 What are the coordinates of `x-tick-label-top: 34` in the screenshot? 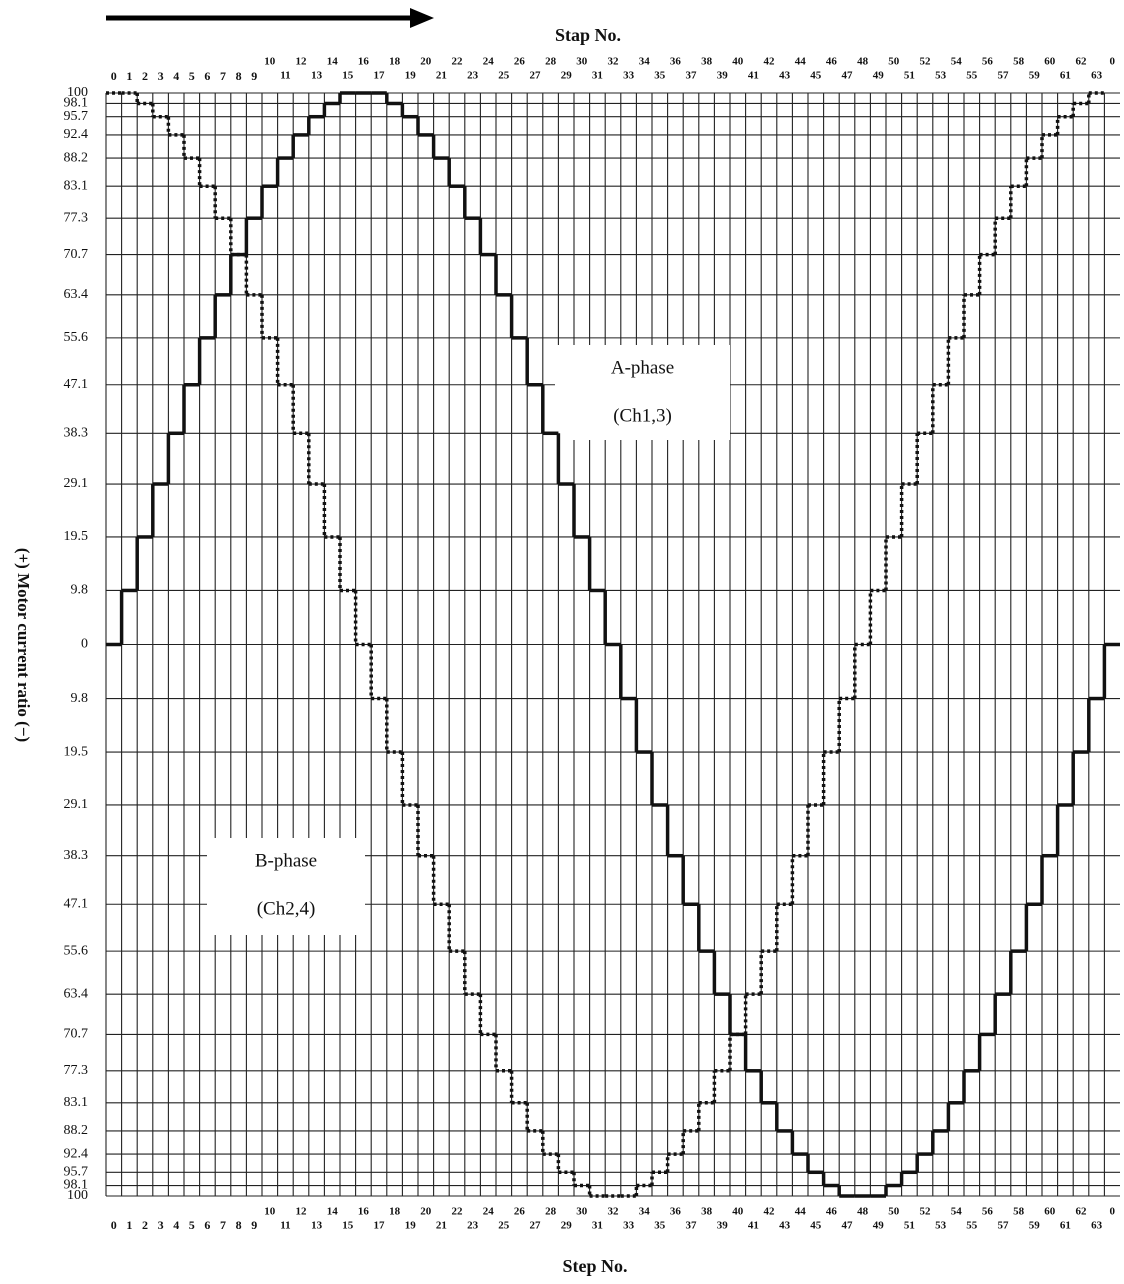 It's located at (645, 62).